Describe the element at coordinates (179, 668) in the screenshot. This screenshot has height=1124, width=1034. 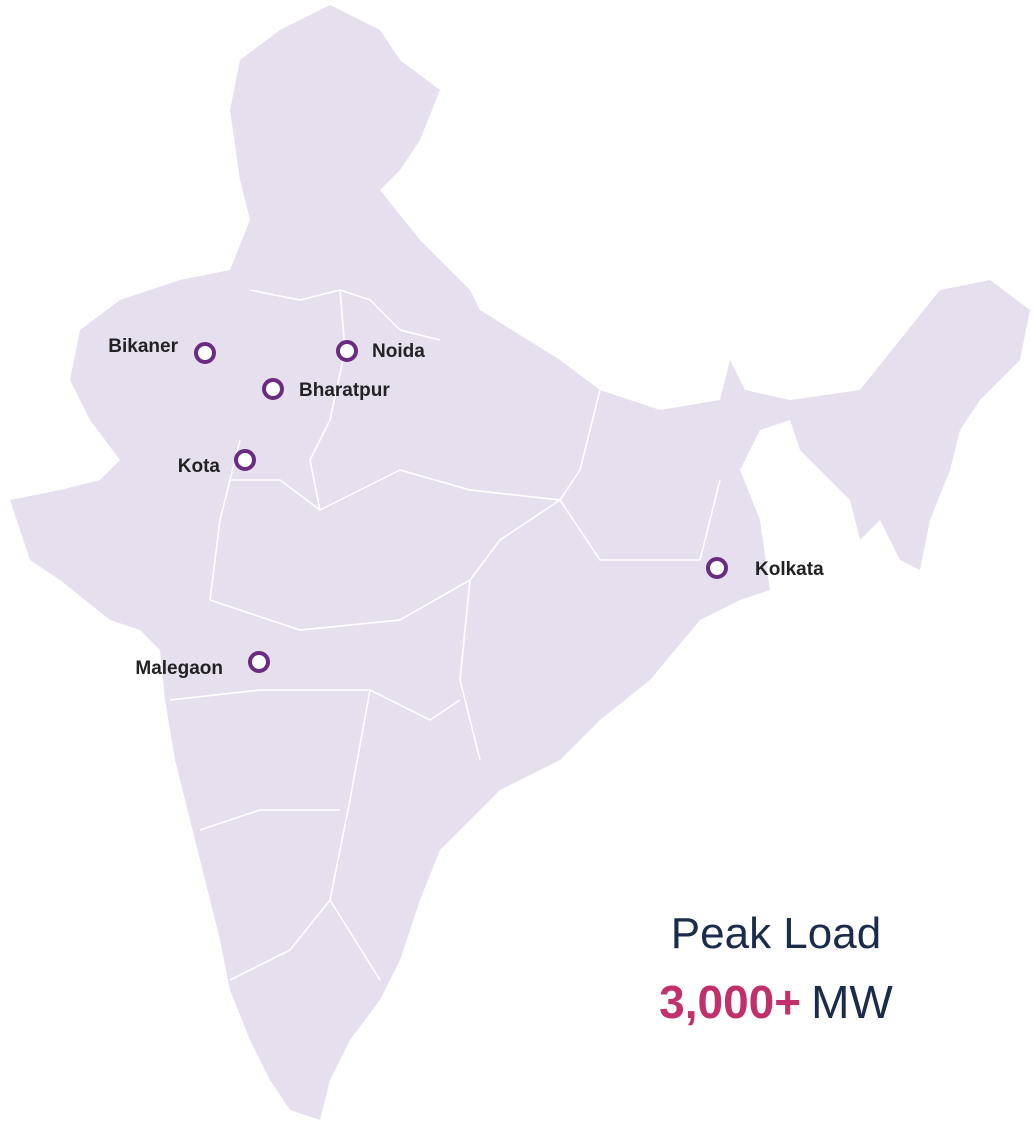
I see `marker-label: Malegaon` at that location.